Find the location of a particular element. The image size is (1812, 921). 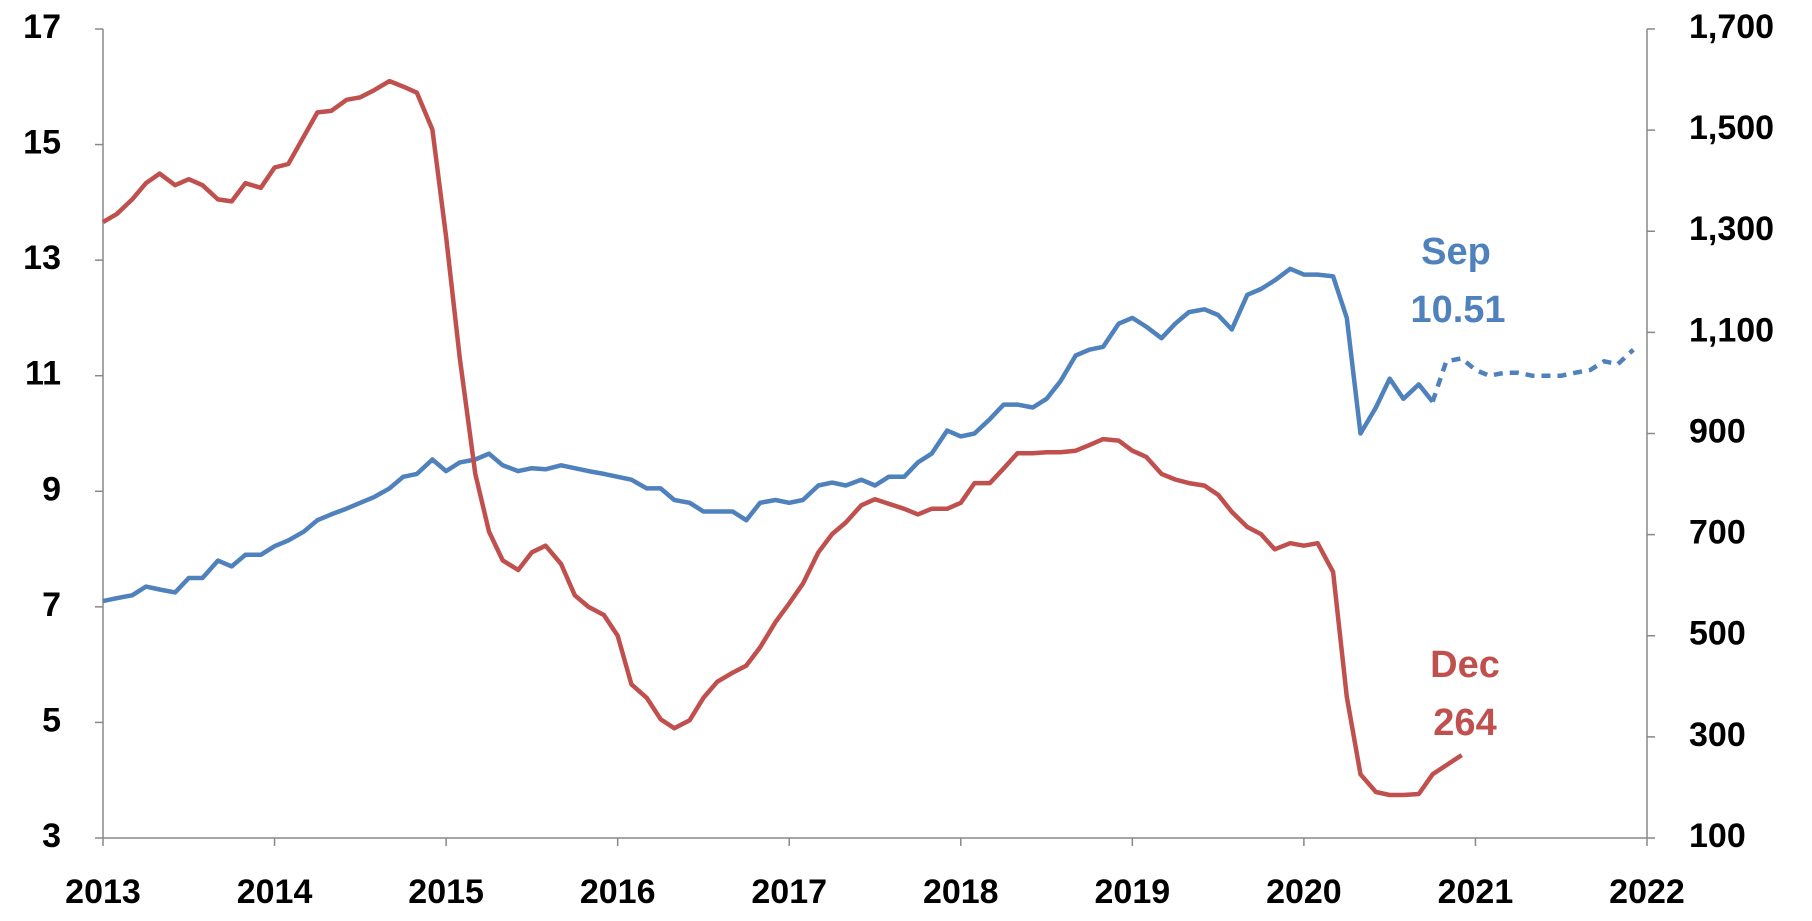

x-tick-label: 2013 is located at coordinates (103, 892).